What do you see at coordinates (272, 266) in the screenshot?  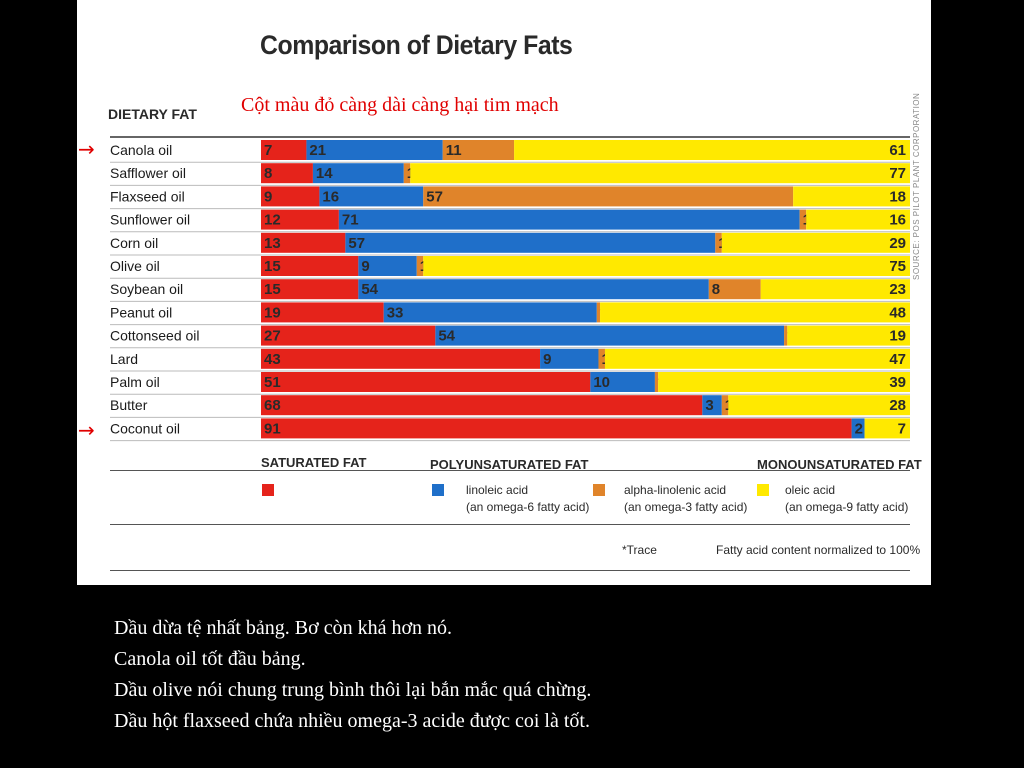 I see `value-label-olive-oil-series-0: 15` at bounding box center [272, 266].